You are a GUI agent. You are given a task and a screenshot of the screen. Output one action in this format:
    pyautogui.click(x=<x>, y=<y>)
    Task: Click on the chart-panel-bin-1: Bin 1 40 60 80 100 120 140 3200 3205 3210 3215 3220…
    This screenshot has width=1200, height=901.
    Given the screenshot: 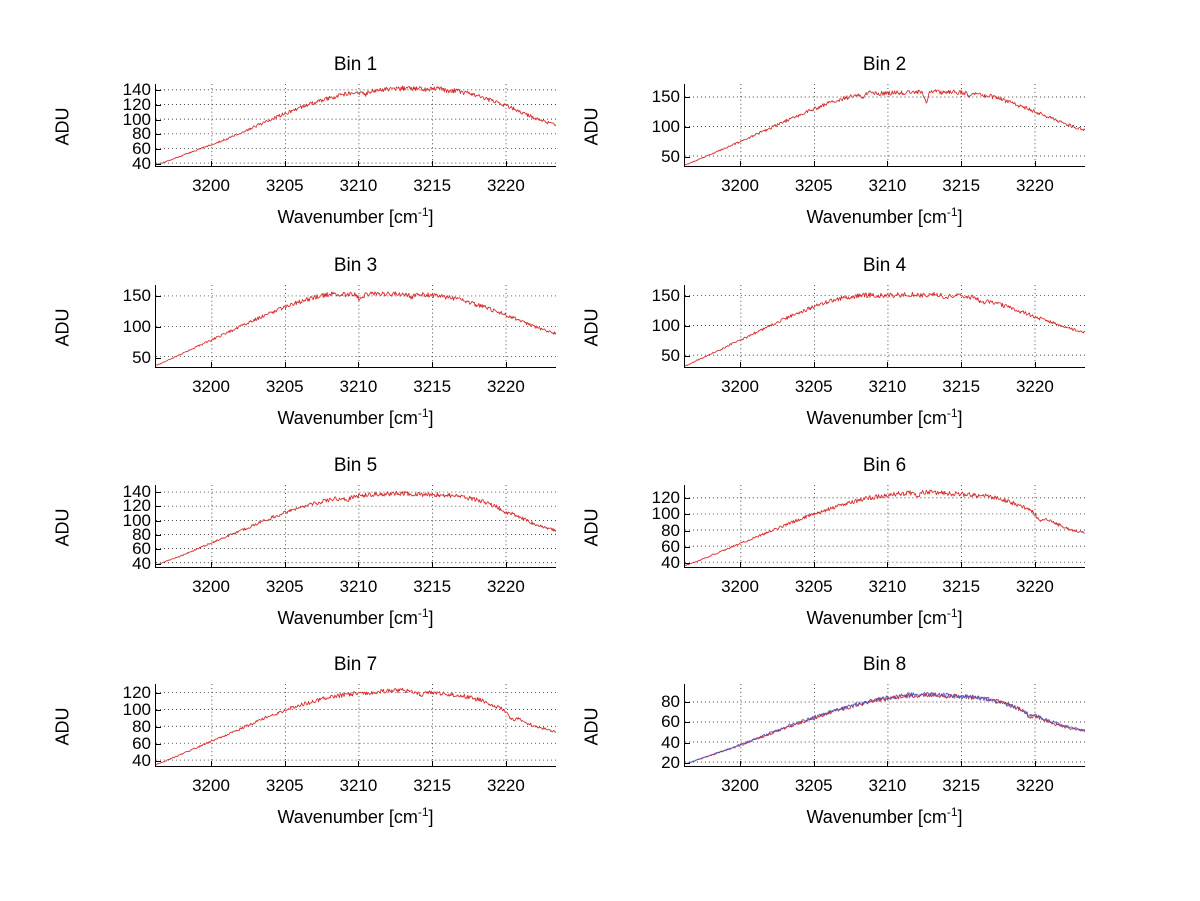 What is the action you would take?
    pyautogui.click(x=300, y=150)
    